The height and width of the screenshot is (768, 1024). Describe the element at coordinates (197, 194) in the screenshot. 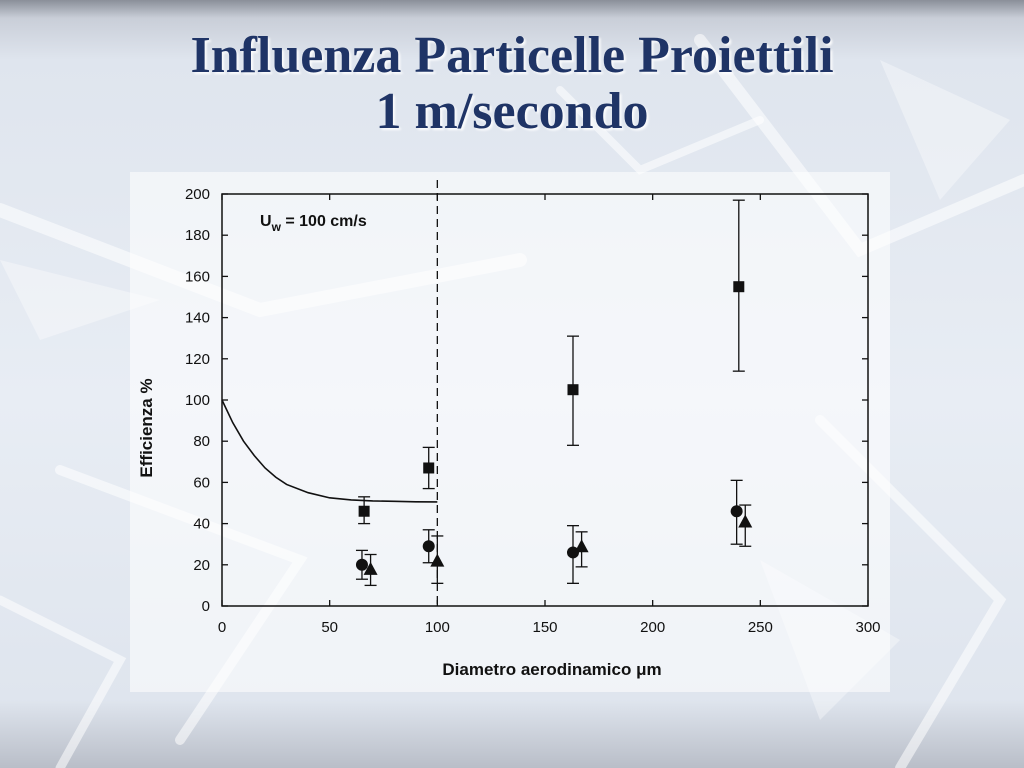

I see `y-tick-label: 200` at that location.